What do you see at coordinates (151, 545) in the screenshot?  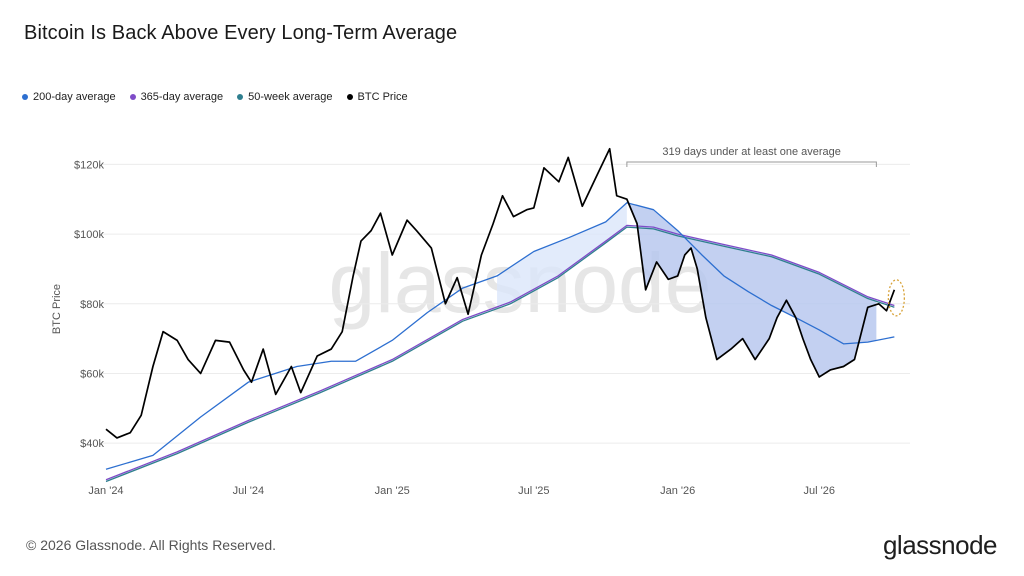 I see `copyright-text: © 2026 Glassnode. All Rights Reserved.` at bounding box center [151, 545].